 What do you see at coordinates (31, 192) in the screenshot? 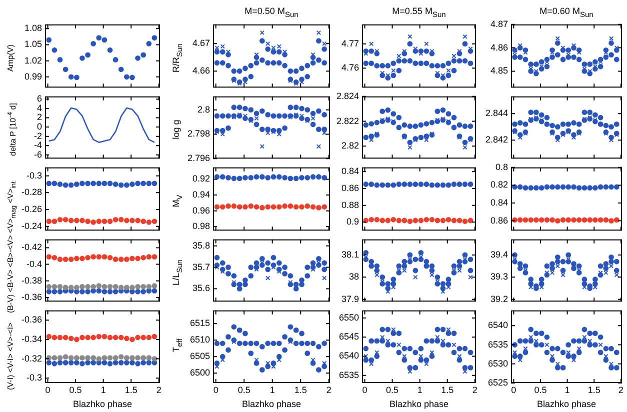
I see `y-tick-label: -0.28` at bounding box center [31, 192].